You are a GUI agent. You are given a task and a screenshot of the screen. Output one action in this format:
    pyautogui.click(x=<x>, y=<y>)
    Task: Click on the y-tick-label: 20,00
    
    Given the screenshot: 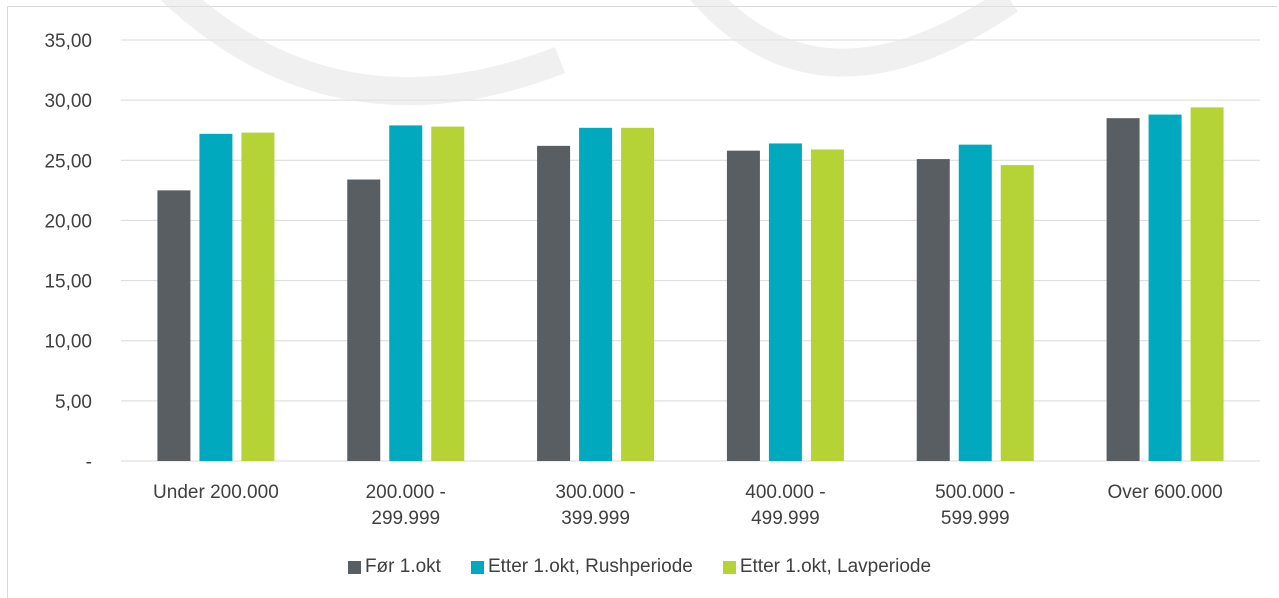 What is the action you would take?
    pyautogui.click(x=68, y=221)
    